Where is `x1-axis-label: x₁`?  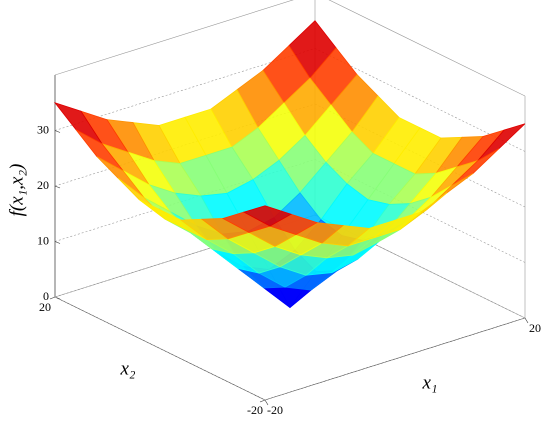
x1-axis-label: x₁ is located at coordinates (429, 382).